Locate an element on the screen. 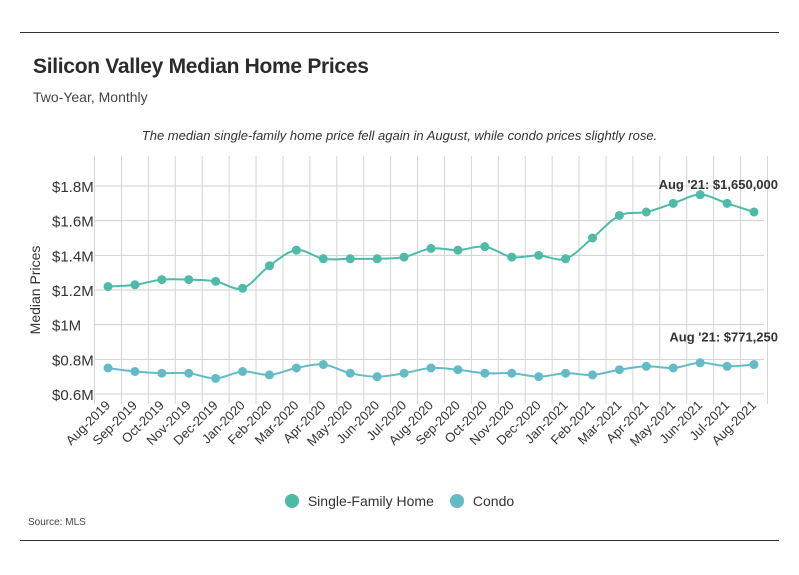 The image size is (799, 575). legend-item-single-family: Single-Family Home is located at coordinates (359, 501).